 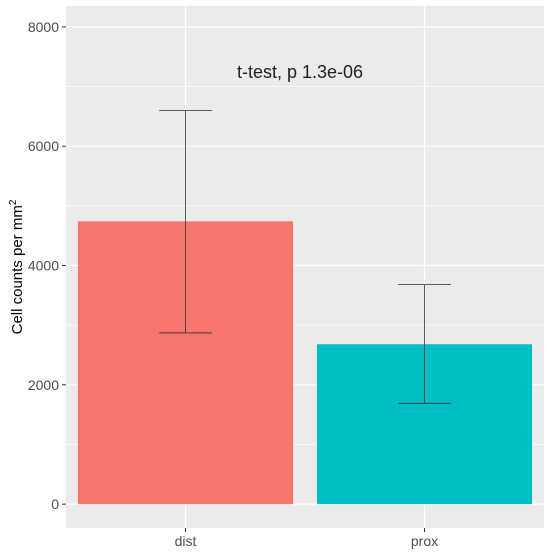 I want to click on x-axis: dist prox, so click(x=306, y=538).